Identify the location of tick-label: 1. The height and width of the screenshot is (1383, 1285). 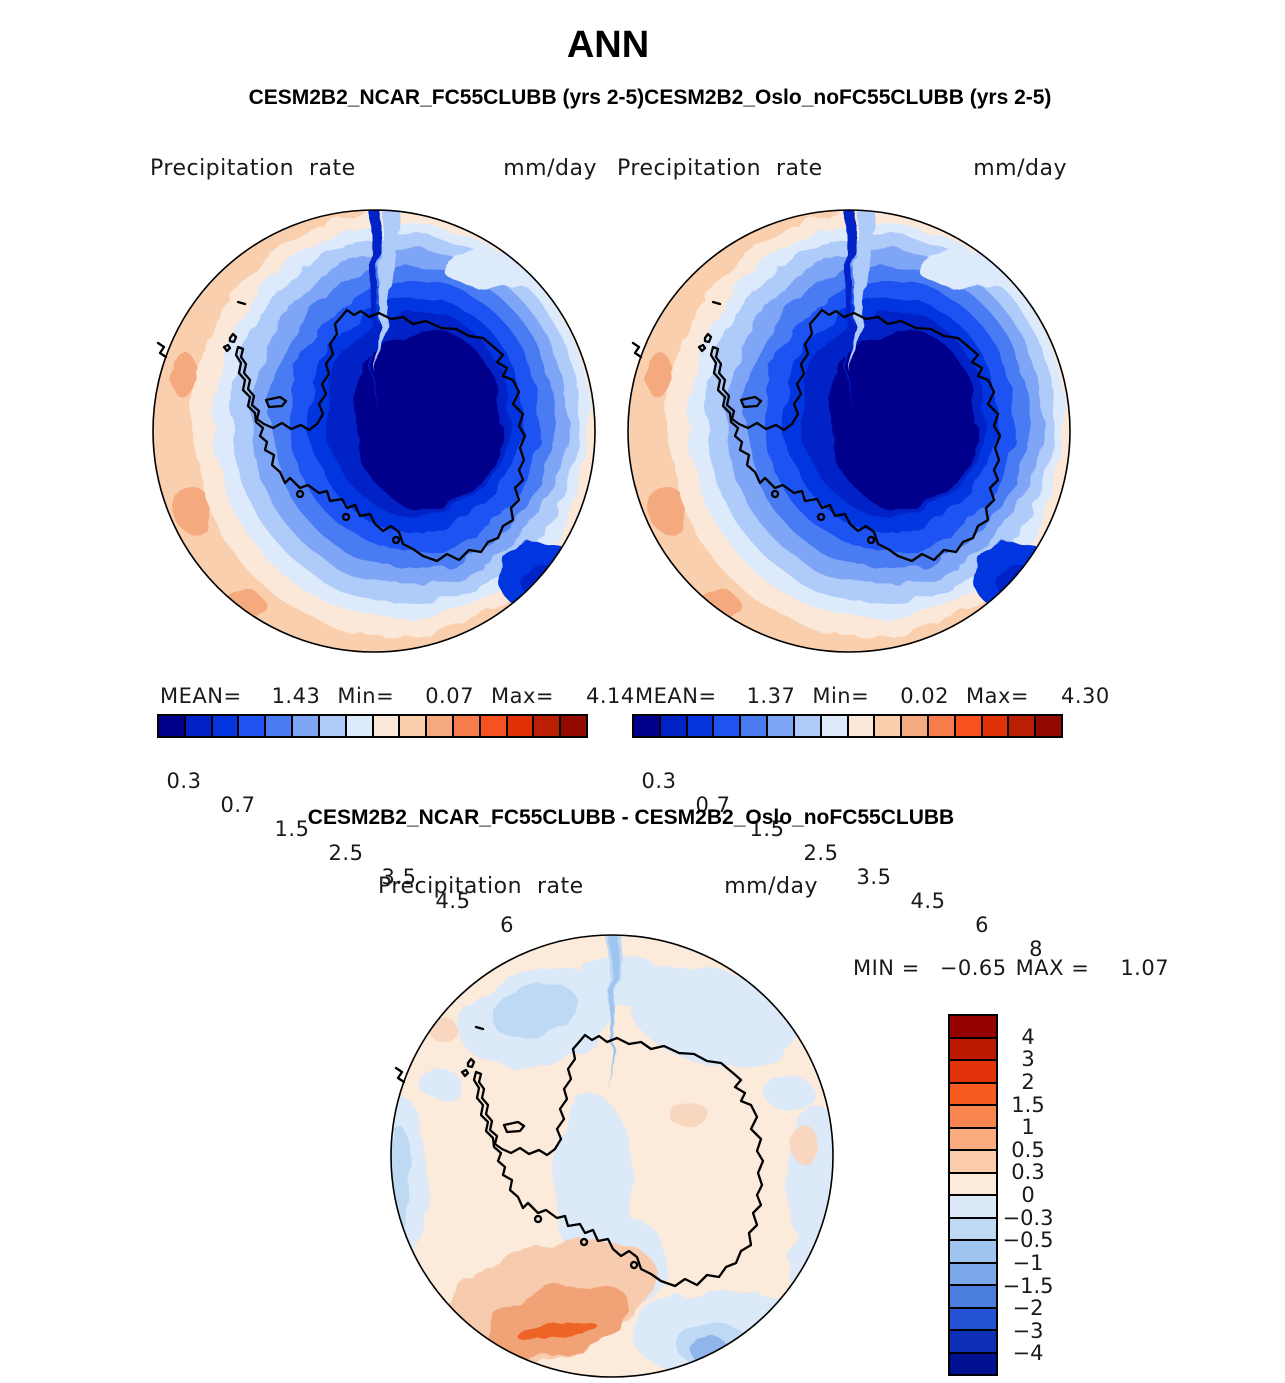
(1028, 1127).